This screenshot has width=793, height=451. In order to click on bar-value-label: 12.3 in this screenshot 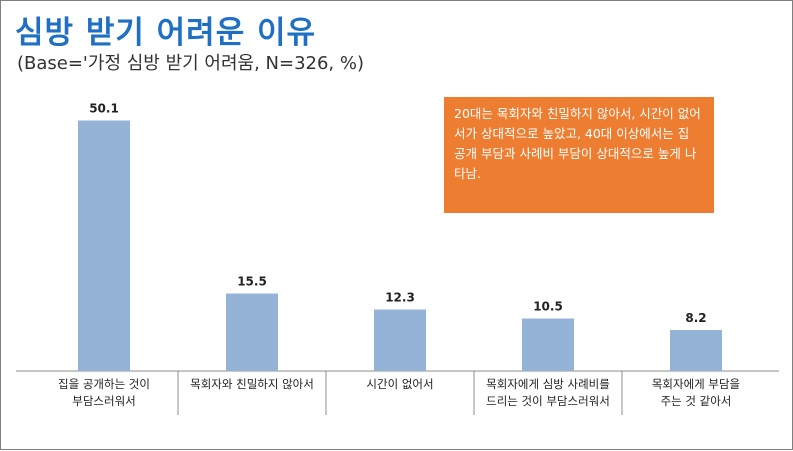, I will do `click(400, 298)`.